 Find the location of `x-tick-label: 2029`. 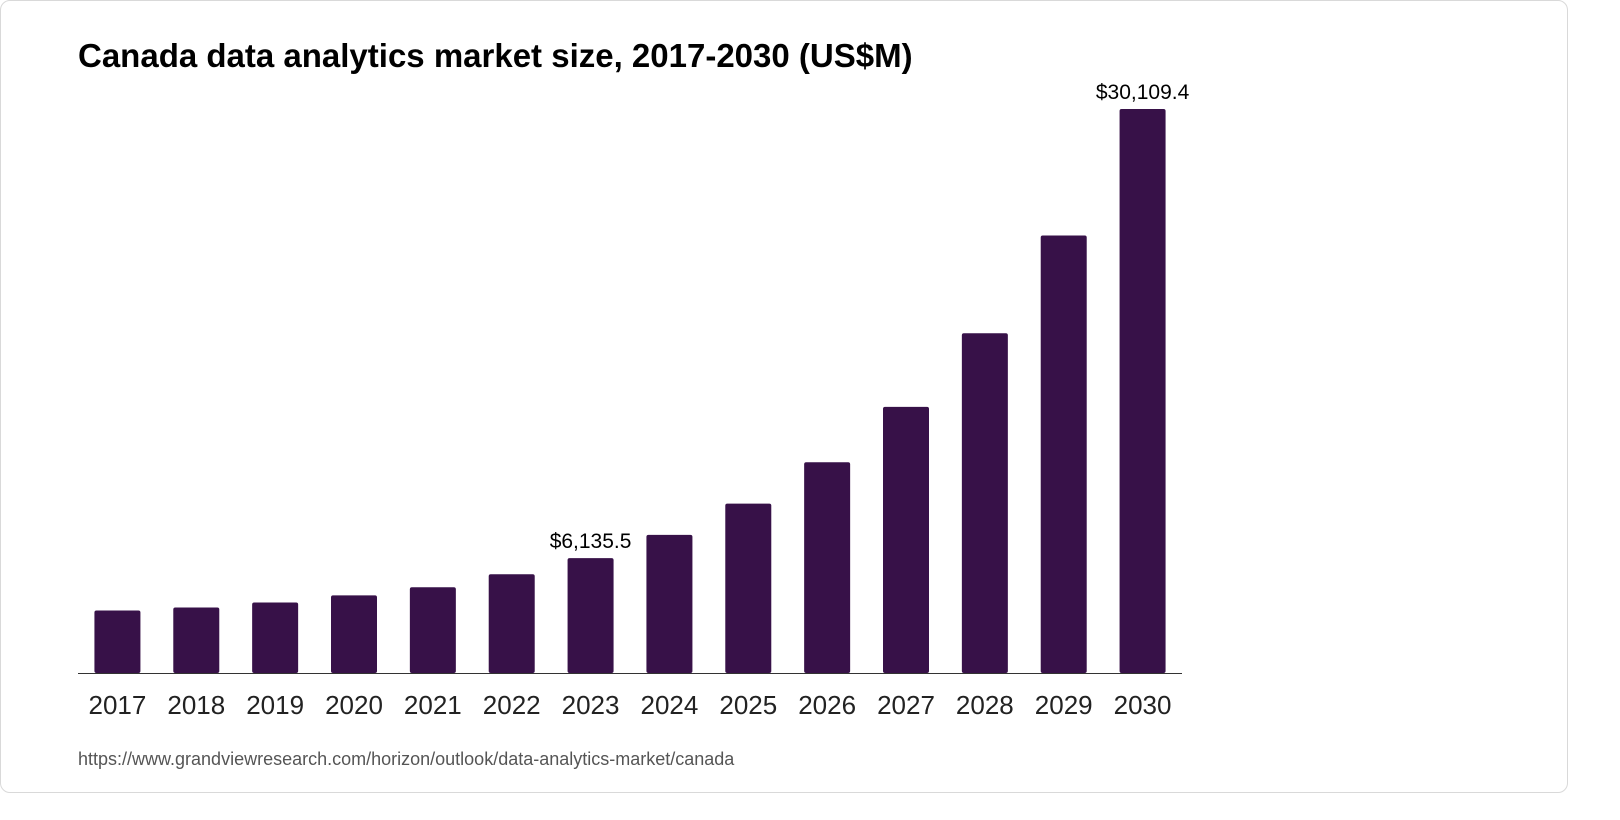

x-tick-label: 2029 is located at coordinates (1064, 705).